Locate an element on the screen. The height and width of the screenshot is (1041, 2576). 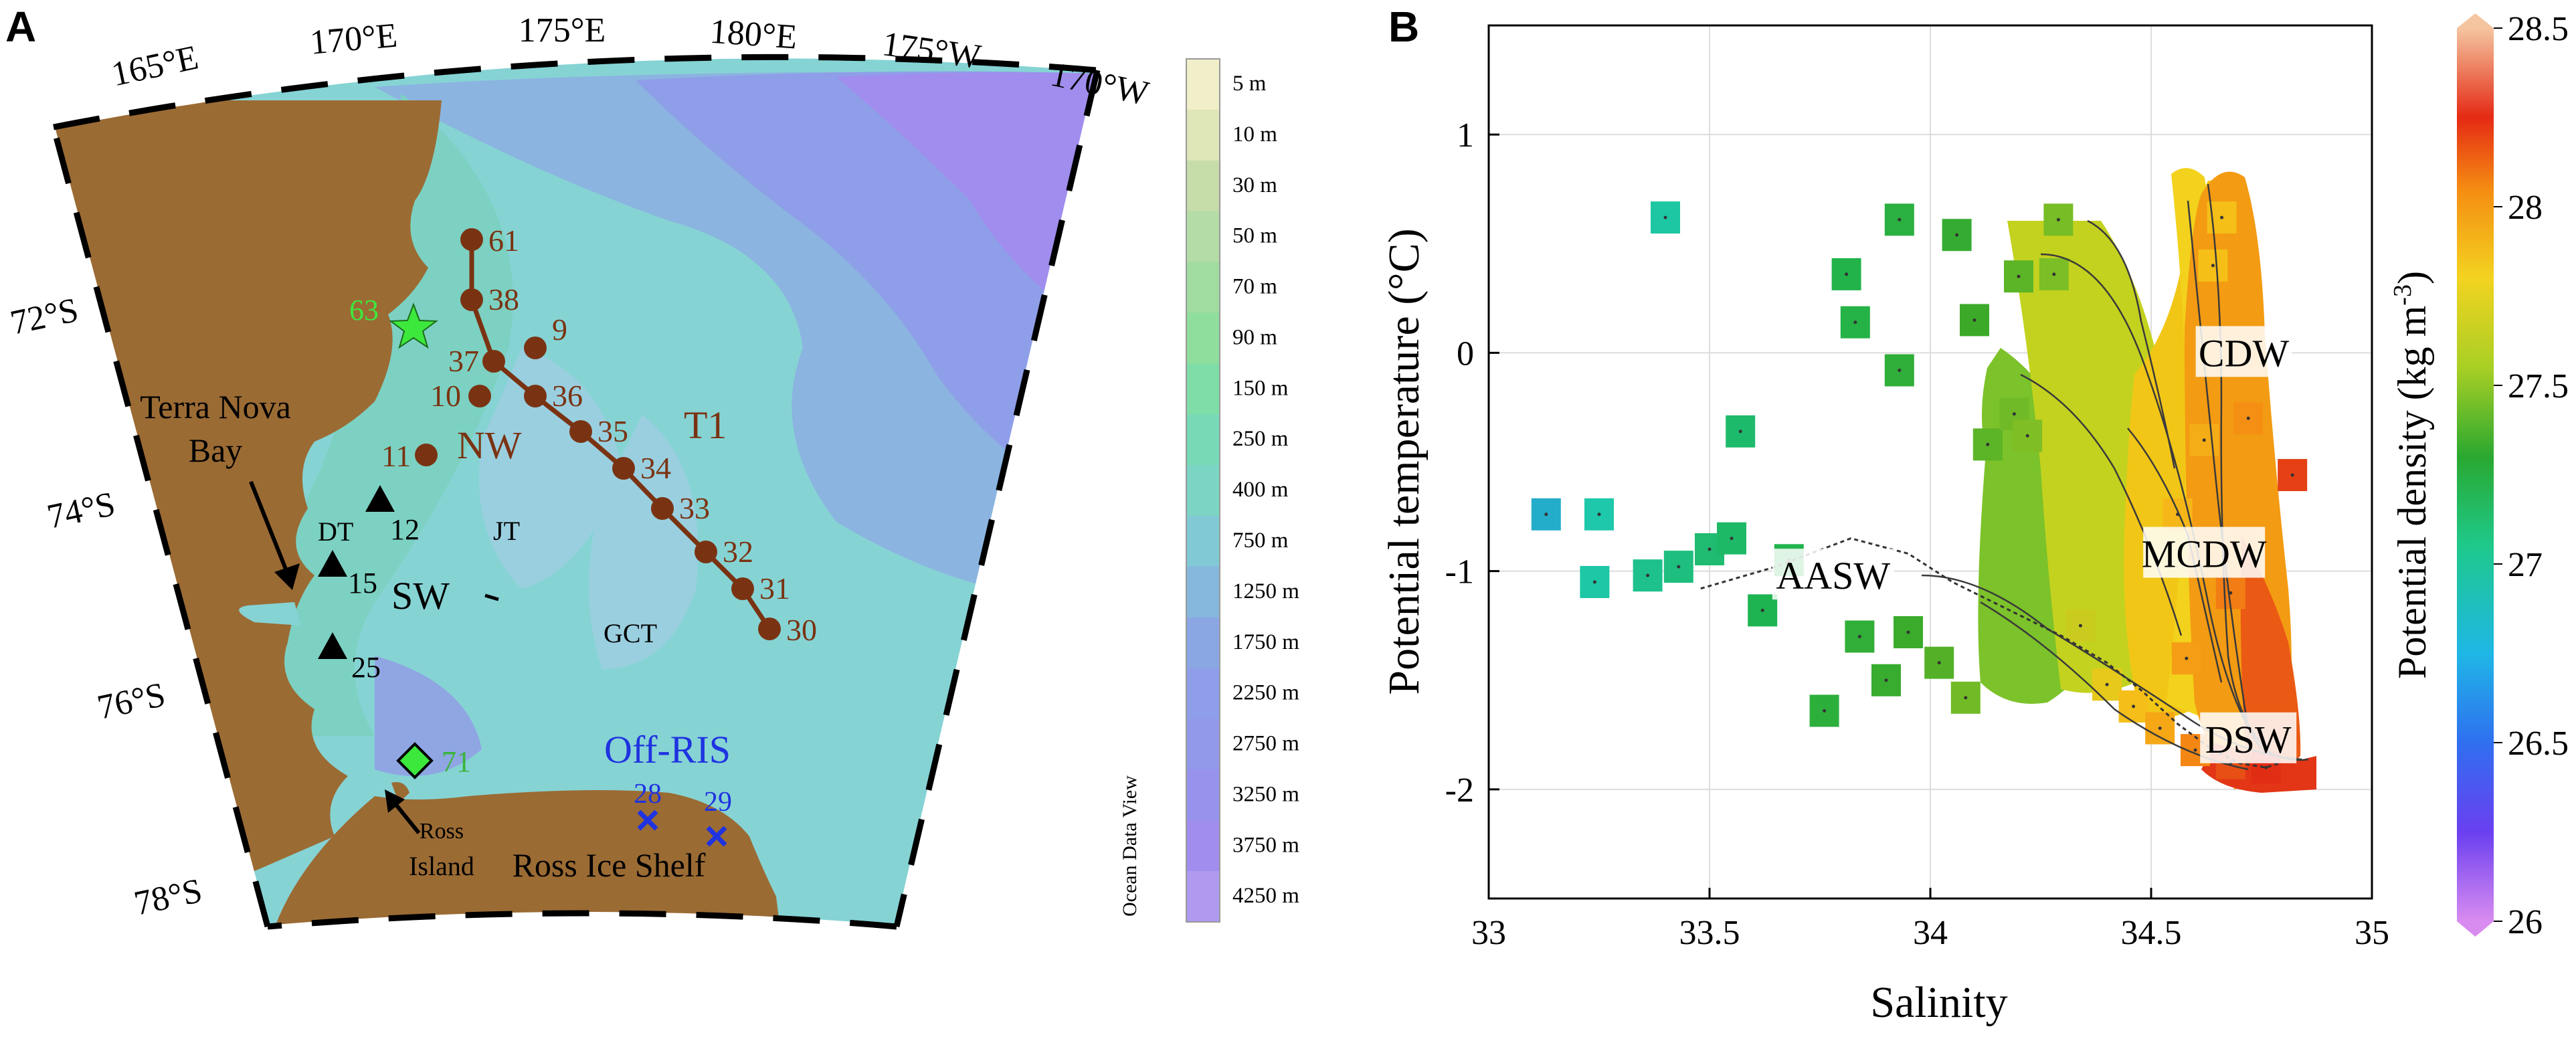
y-tick-label: -2 is located at coordinates (1460, 791).